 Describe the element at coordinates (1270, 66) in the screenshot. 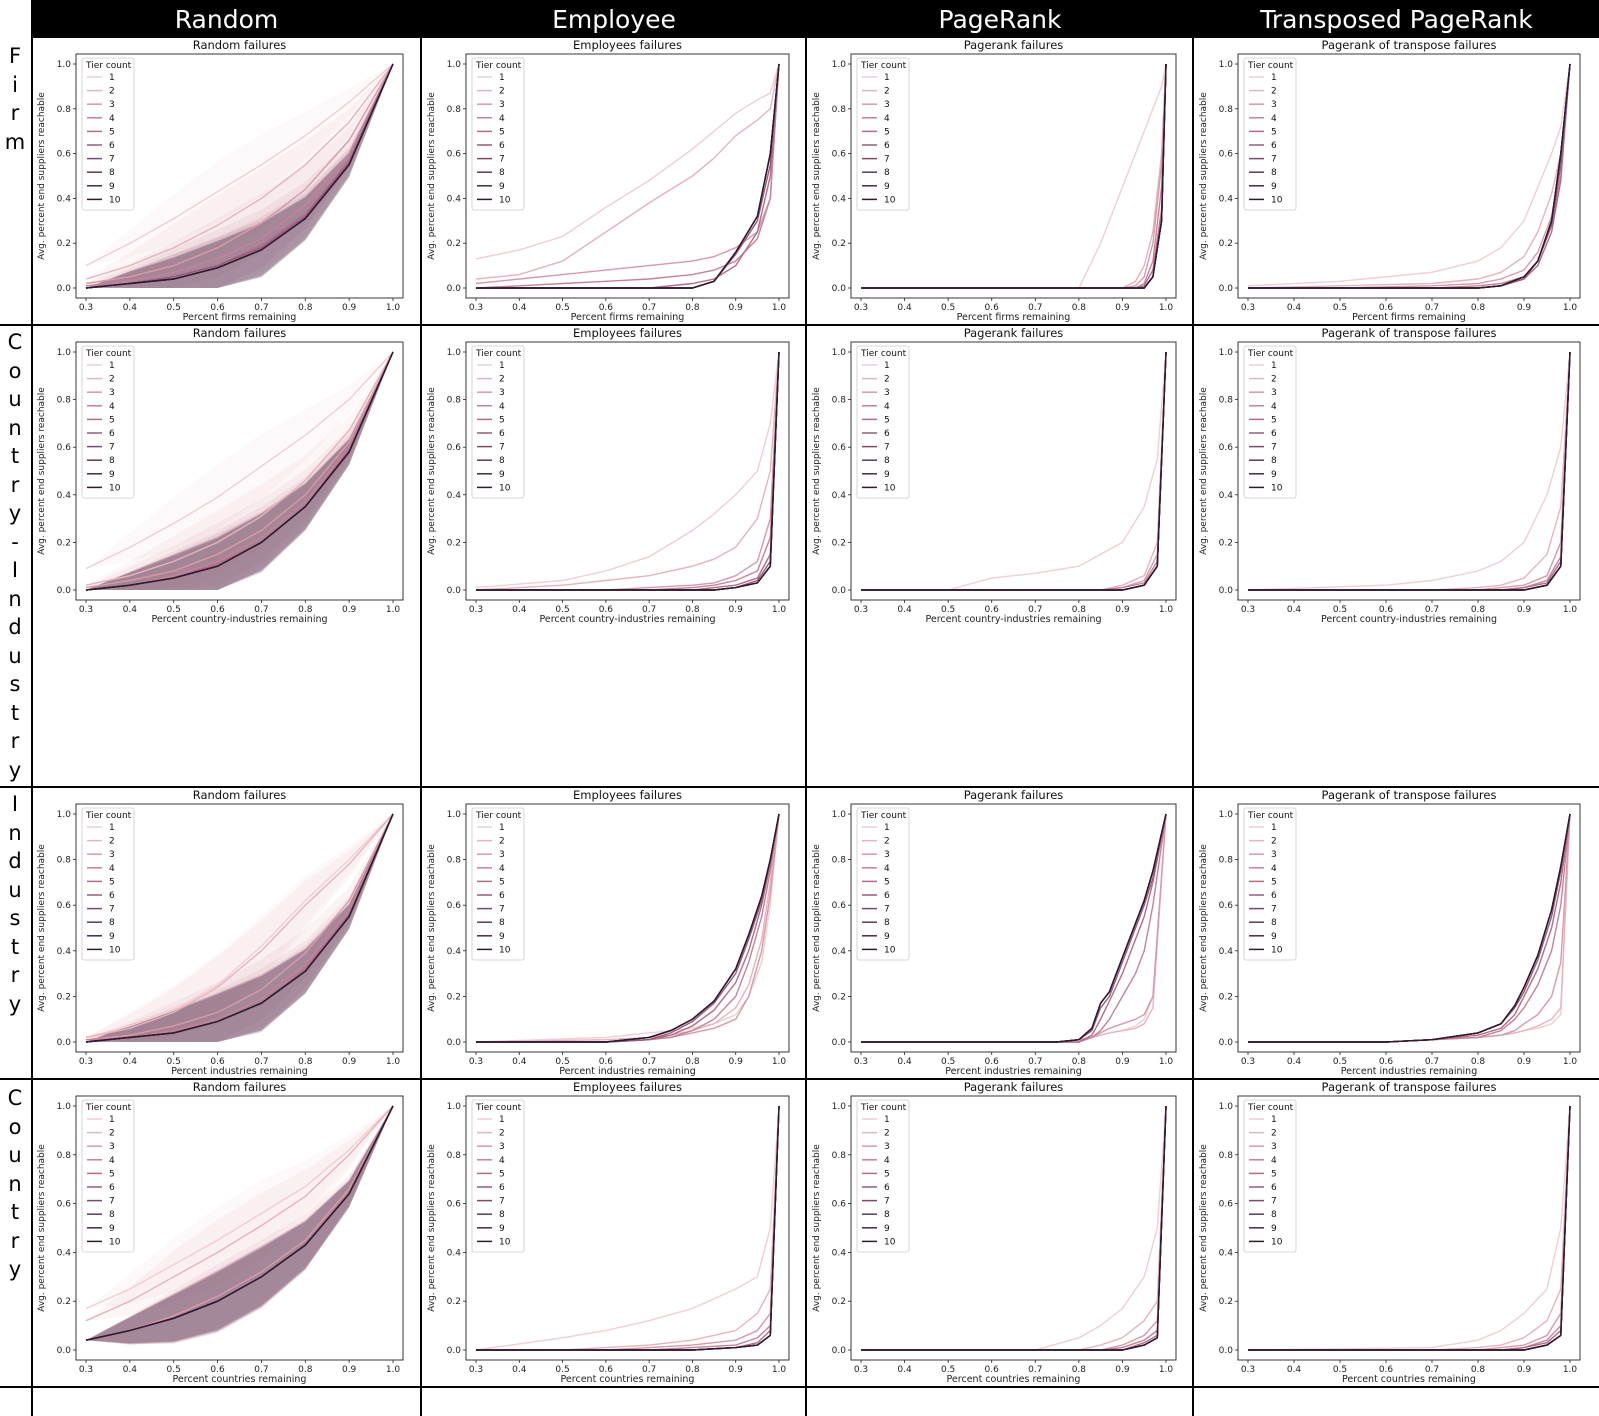

I see `legend-title: Tier count` at that location.